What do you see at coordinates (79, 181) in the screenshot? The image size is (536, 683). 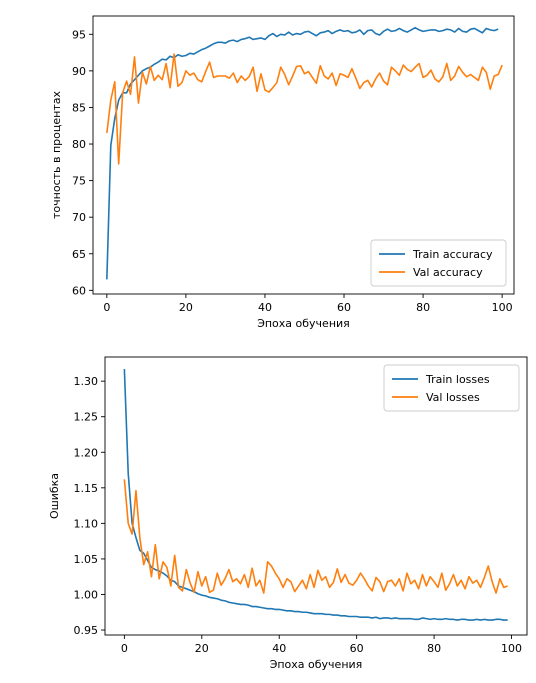 I see `y-tick-label: 75` at bounding box center [79, 181].